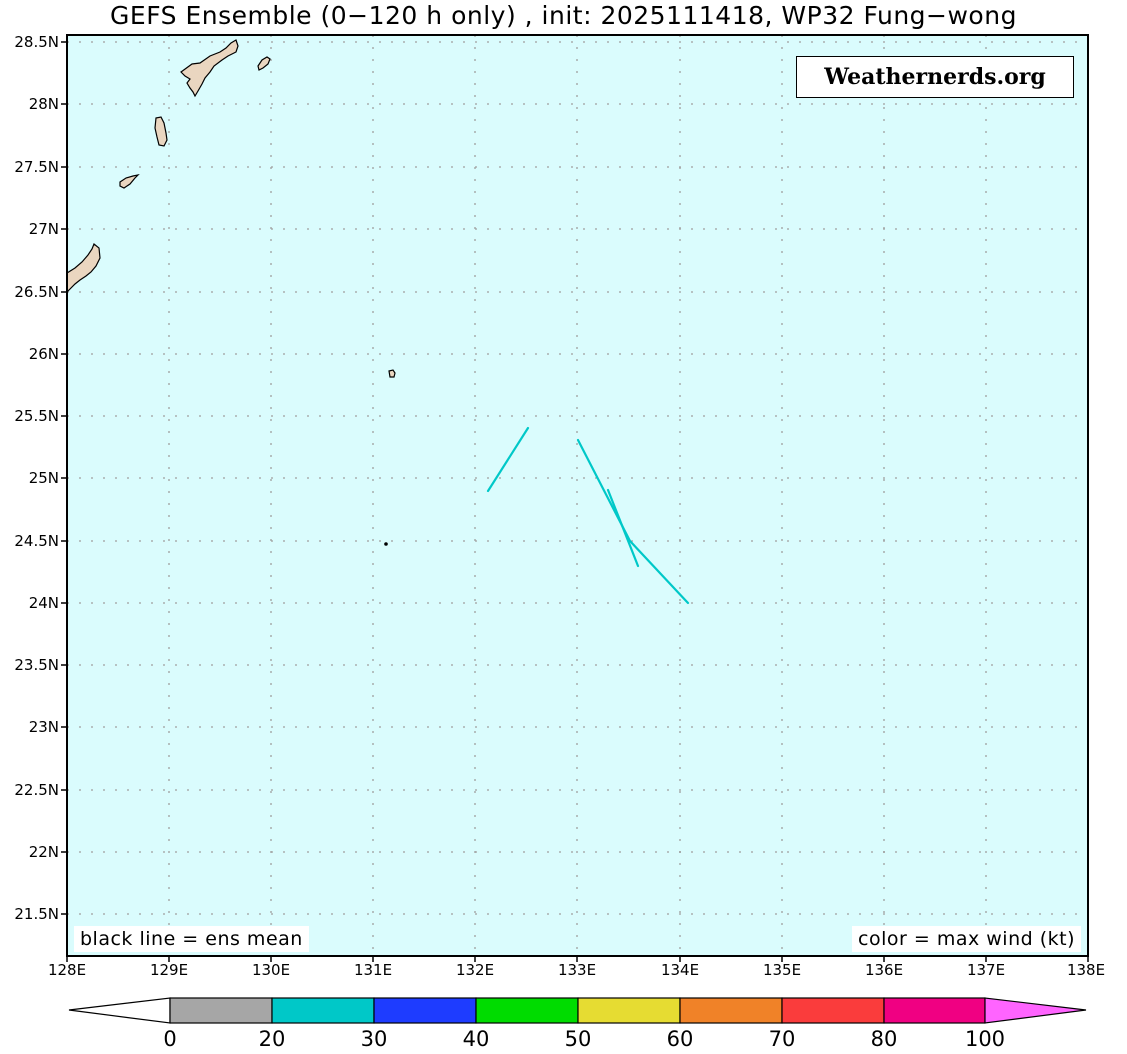 Image resolution: width=1127 pixels, height=1054 pixels. Describe the element at coordinates (386, 544) in the screenshot. I see `okinotorishima-dot` at that location.